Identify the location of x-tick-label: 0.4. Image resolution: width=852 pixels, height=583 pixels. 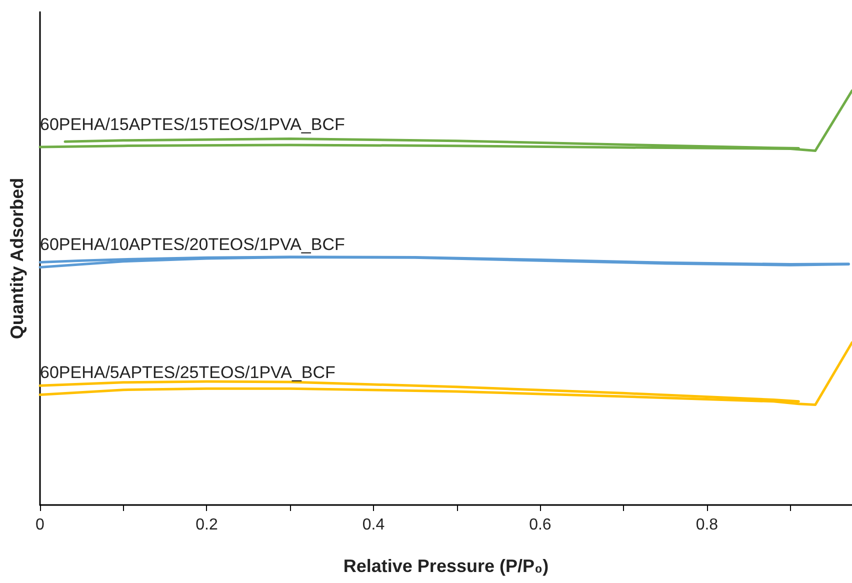
(373, 525).